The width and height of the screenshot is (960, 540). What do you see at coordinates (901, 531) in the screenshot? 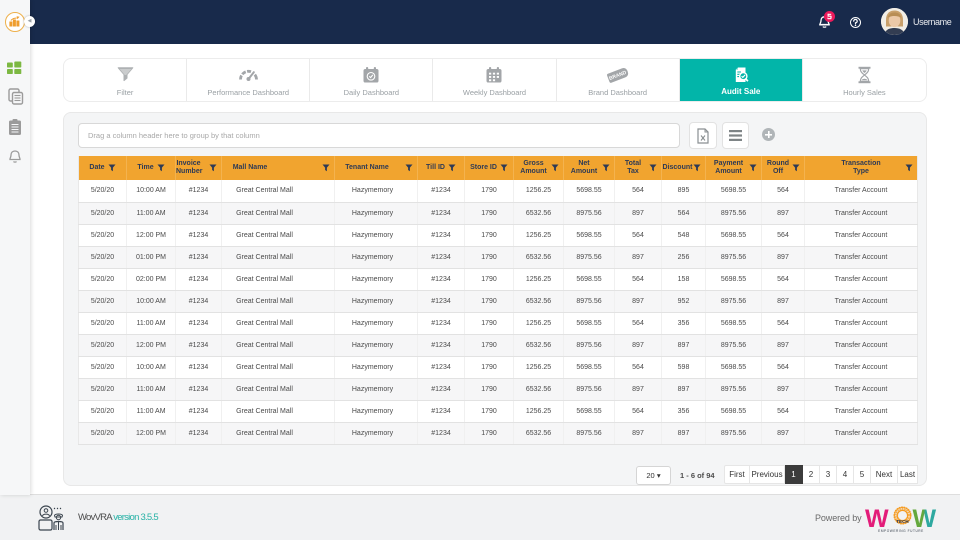
I see `svg-text: EMPOWERING FUTURE` at bounding box center [901, 531].